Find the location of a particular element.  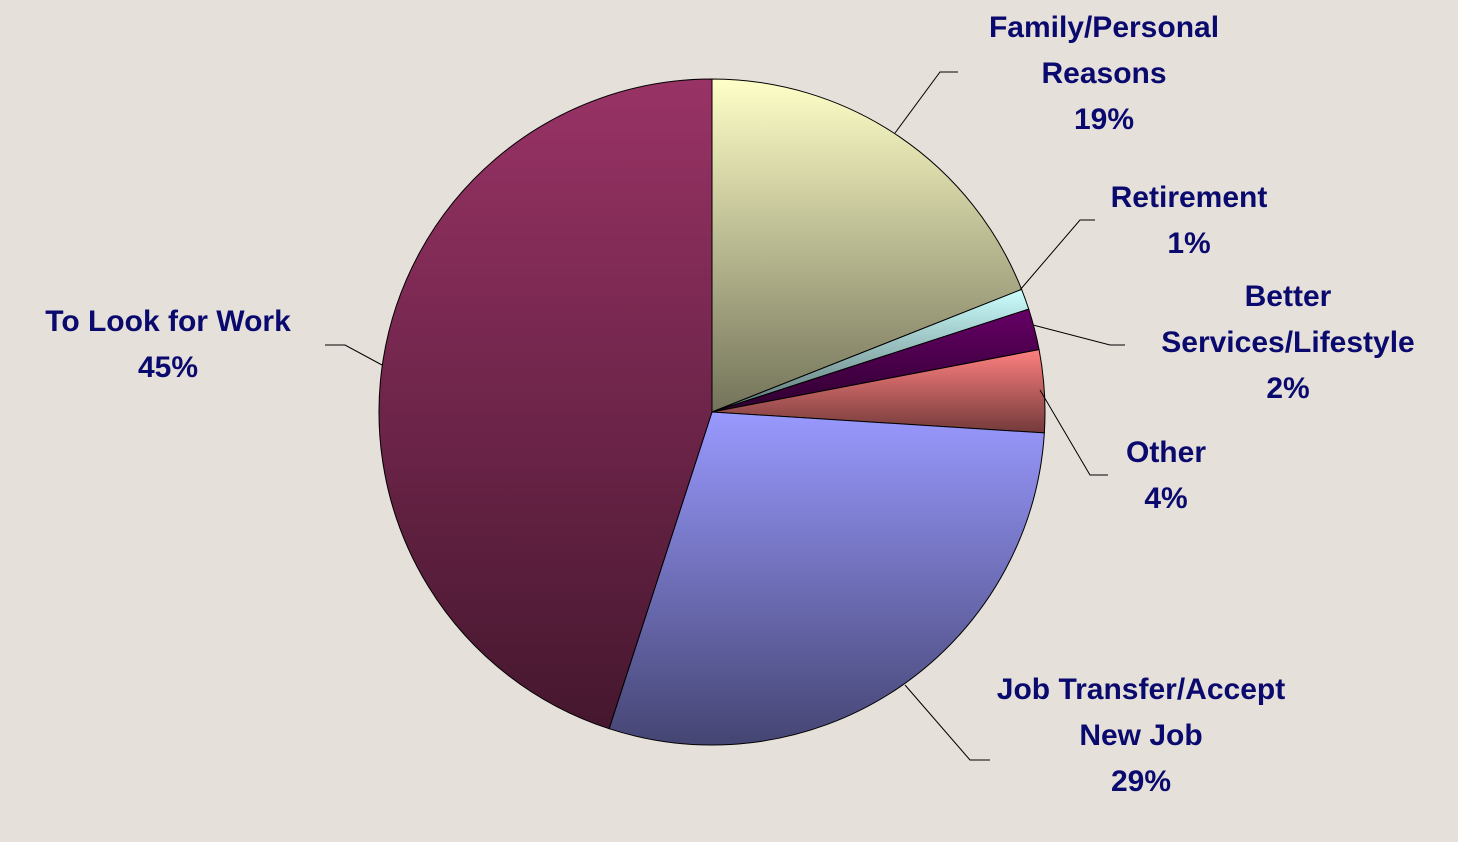

slice-label: To Look for Work 45% is located at coordinates (169, 345).